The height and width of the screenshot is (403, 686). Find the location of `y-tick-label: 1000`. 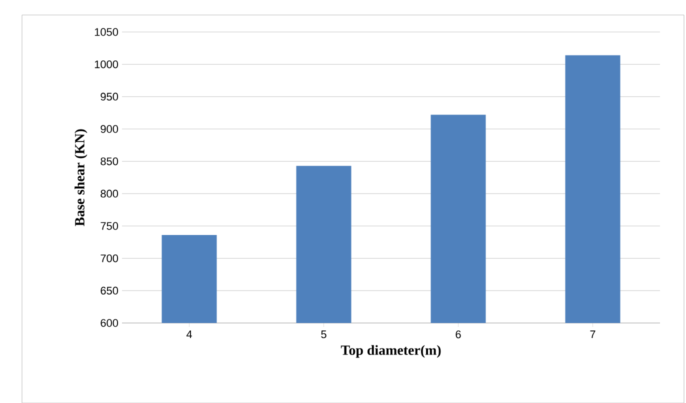

y-tick-label: 1000 is located at coordinates (106, 64).